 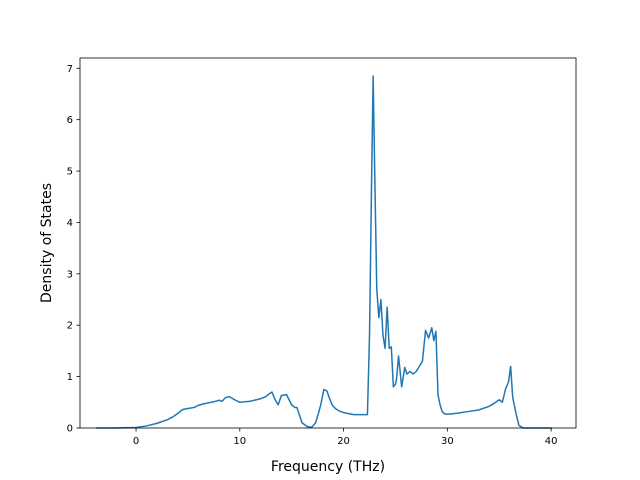 What do you see at coordinates (551, 441) in the screenshot?
I see `x-tick-label: 40` at bounding box center [551, 441].